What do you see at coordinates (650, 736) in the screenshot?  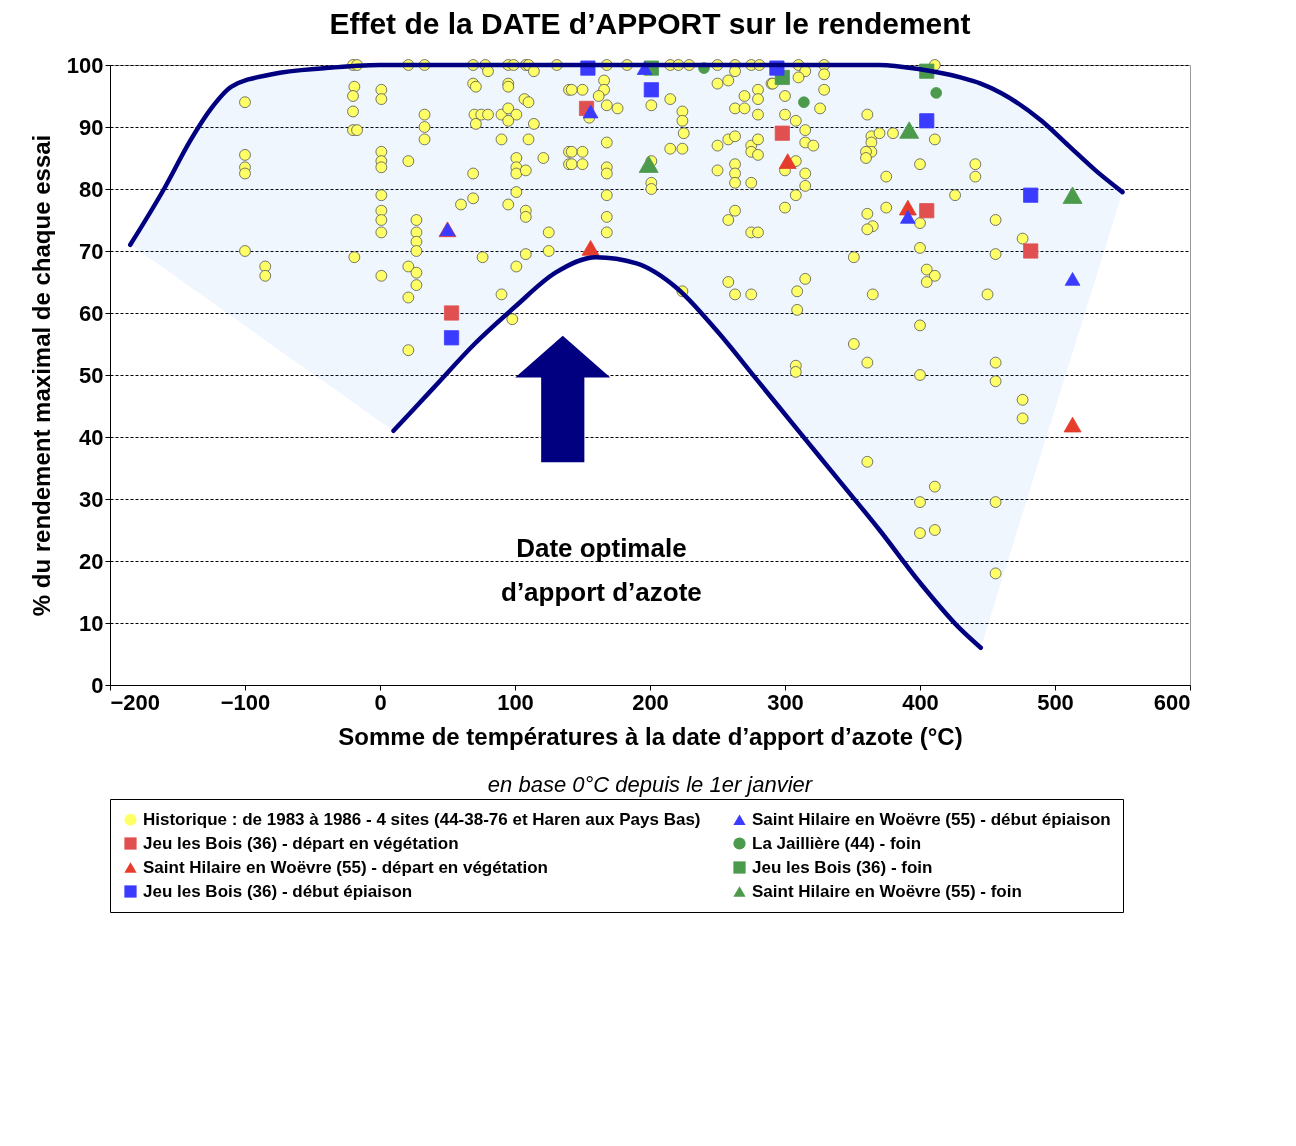 I see `x-axis-title: Somme de températures à la date d’apport d’azote (°C)` at bounding box center [650, 736].